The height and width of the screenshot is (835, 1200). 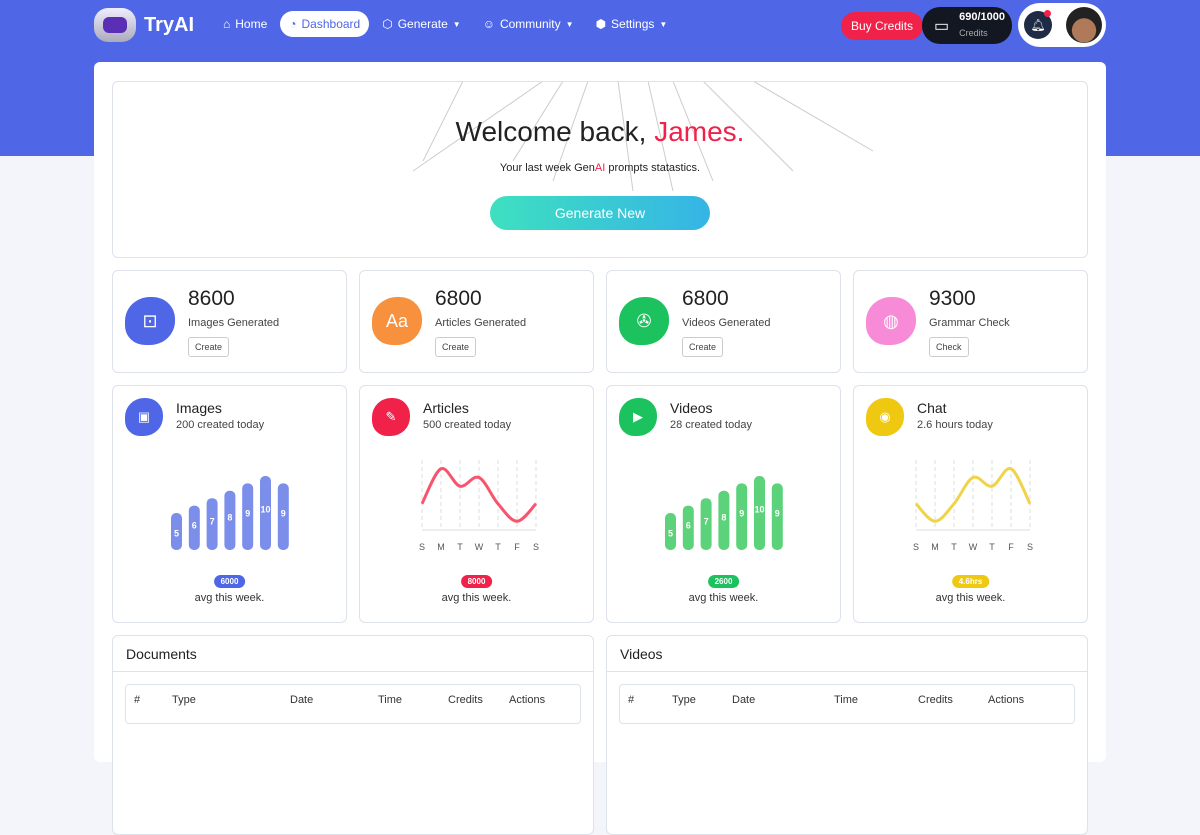 I want to click on bar-label: 9, so click(x=741, y=513).